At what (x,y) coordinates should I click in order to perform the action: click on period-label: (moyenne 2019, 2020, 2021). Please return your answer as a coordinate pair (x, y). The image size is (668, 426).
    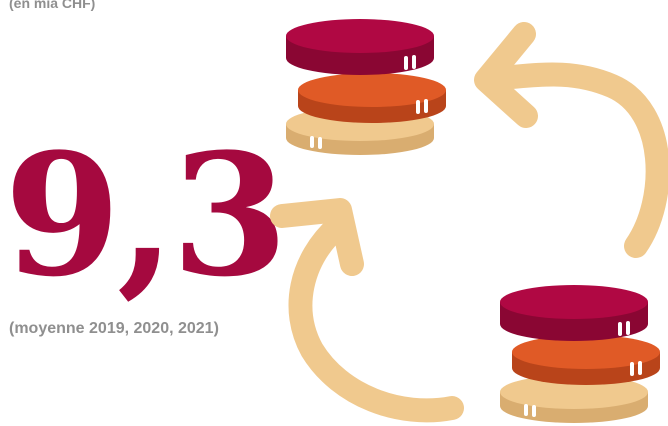
    Looking at the image, I should click on (114, 328).